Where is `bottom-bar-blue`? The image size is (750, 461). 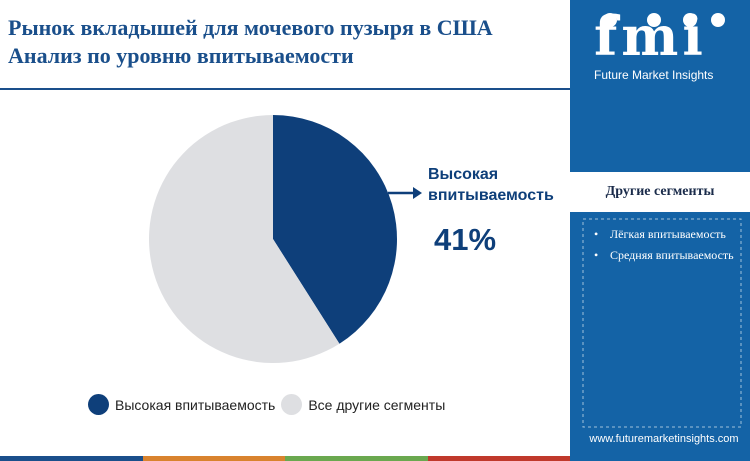
bottom-bar-blue is located at coordinates (71, 458).